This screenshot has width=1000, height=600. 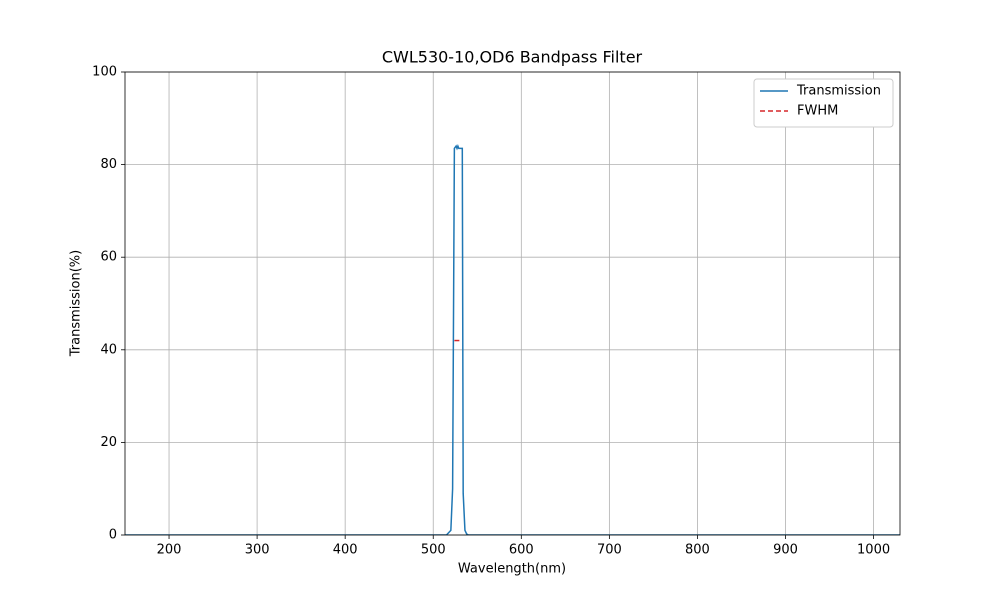 I want to click on chart-title: CWL530-10,OD6 Bandpass Filter, so click(x=512, y=57).